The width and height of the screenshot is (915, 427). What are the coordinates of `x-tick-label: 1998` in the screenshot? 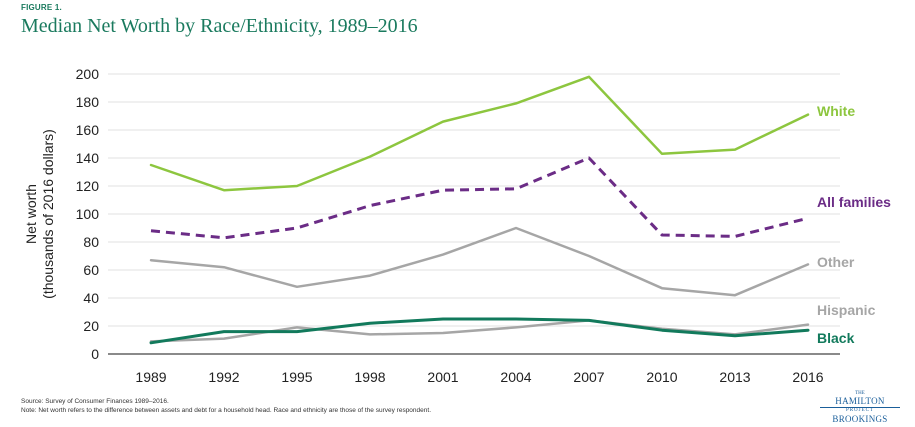 It's located at (369, 377).